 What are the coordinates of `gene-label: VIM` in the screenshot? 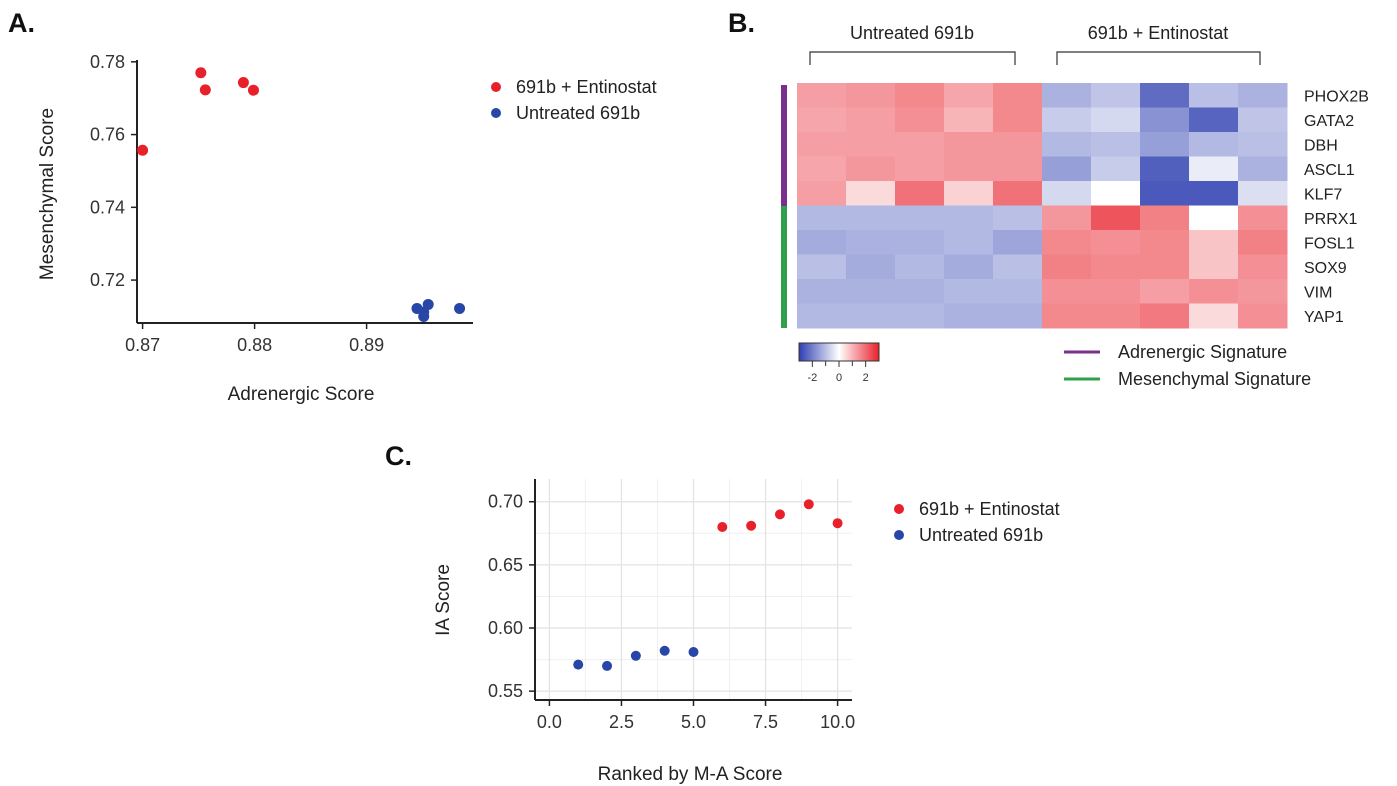 It's located at (1318, 292).